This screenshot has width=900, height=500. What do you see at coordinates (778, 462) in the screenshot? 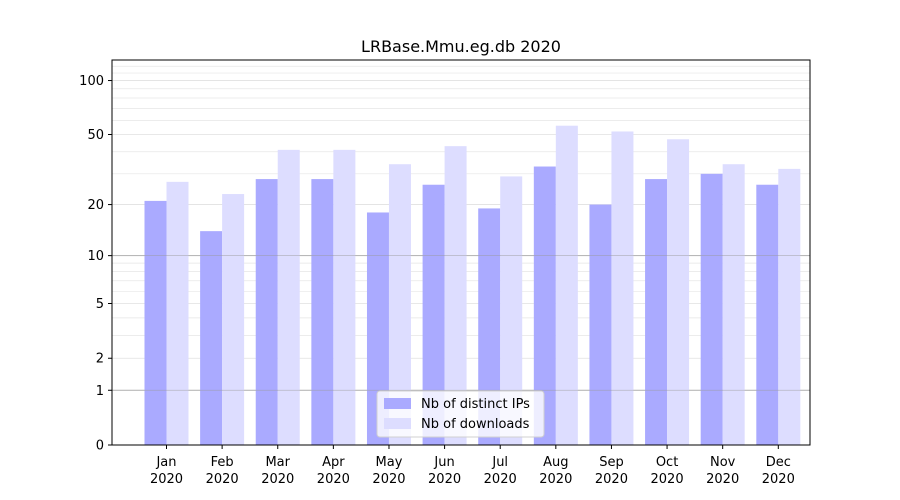
I see `x-tick-label-month: Dec` at bounding box center [778, 462].